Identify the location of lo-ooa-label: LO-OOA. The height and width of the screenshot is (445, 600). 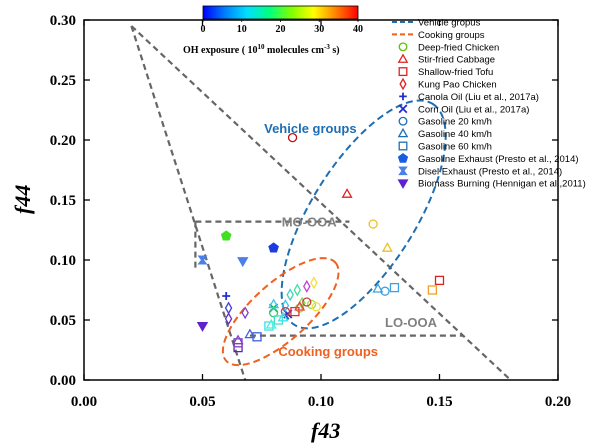
(411, 322).